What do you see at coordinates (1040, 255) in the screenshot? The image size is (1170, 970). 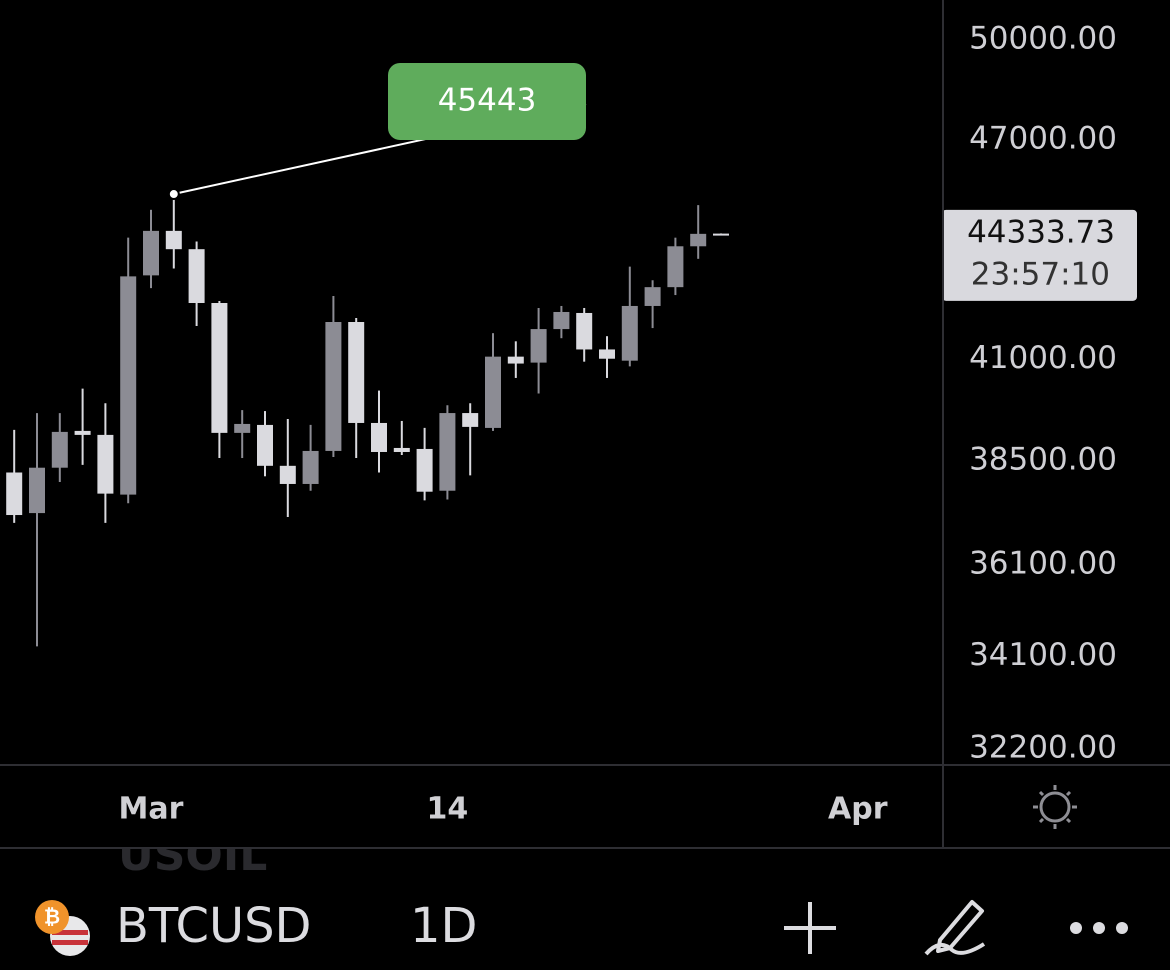 I see `price-label-box` at bounding box center [1040, 255].